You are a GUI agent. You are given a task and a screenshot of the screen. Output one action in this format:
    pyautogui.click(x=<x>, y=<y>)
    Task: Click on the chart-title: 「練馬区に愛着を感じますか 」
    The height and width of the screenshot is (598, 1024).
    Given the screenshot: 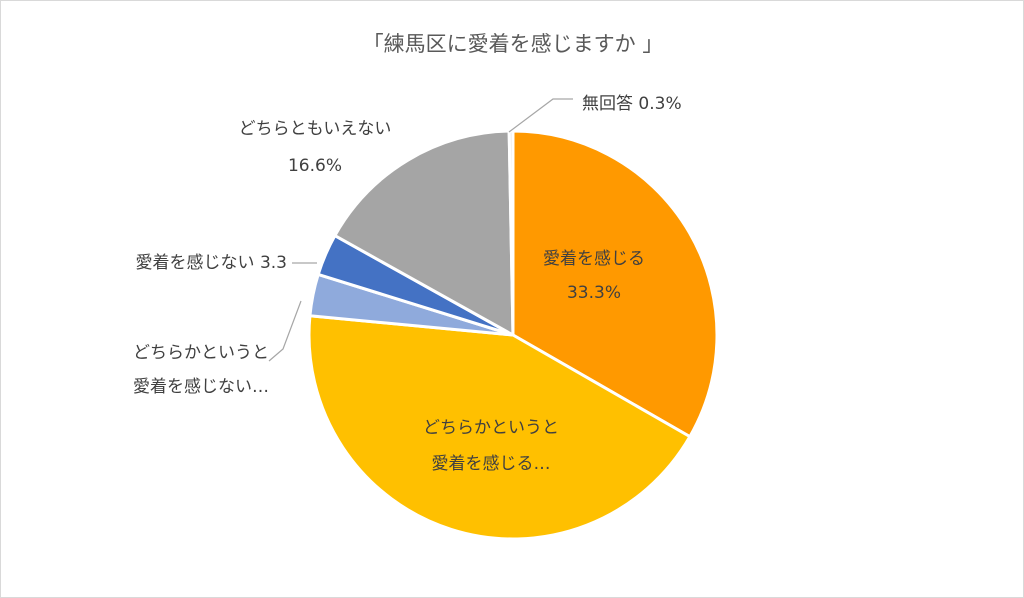 What is the action you would take?
    pyautogui.click(x=513, y=44)
    